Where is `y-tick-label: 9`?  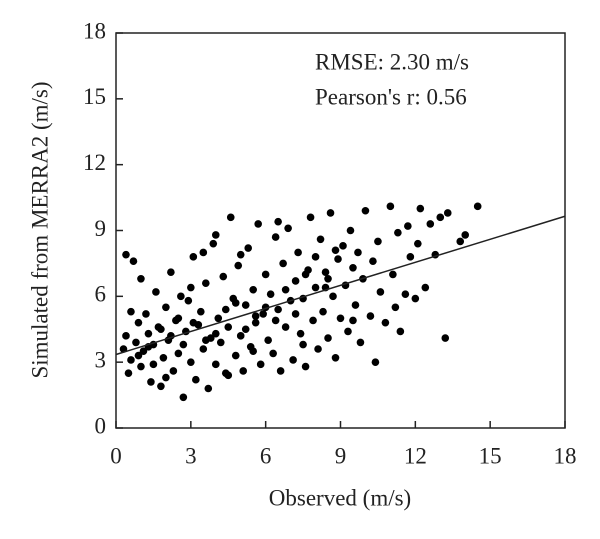 y-tick-label: 9 is located at coordinates (101, 228).